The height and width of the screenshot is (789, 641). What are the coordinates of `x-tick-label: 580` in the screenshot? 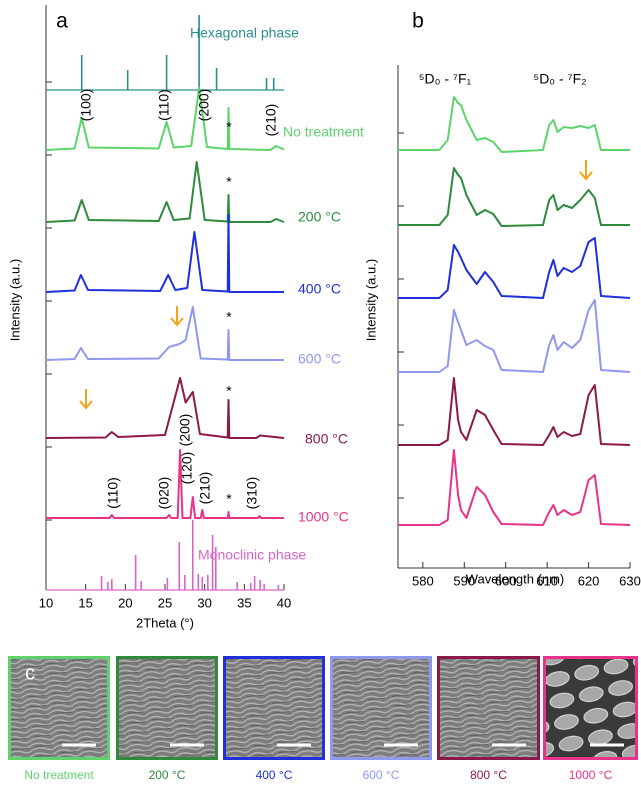 It's located at (423, 580).